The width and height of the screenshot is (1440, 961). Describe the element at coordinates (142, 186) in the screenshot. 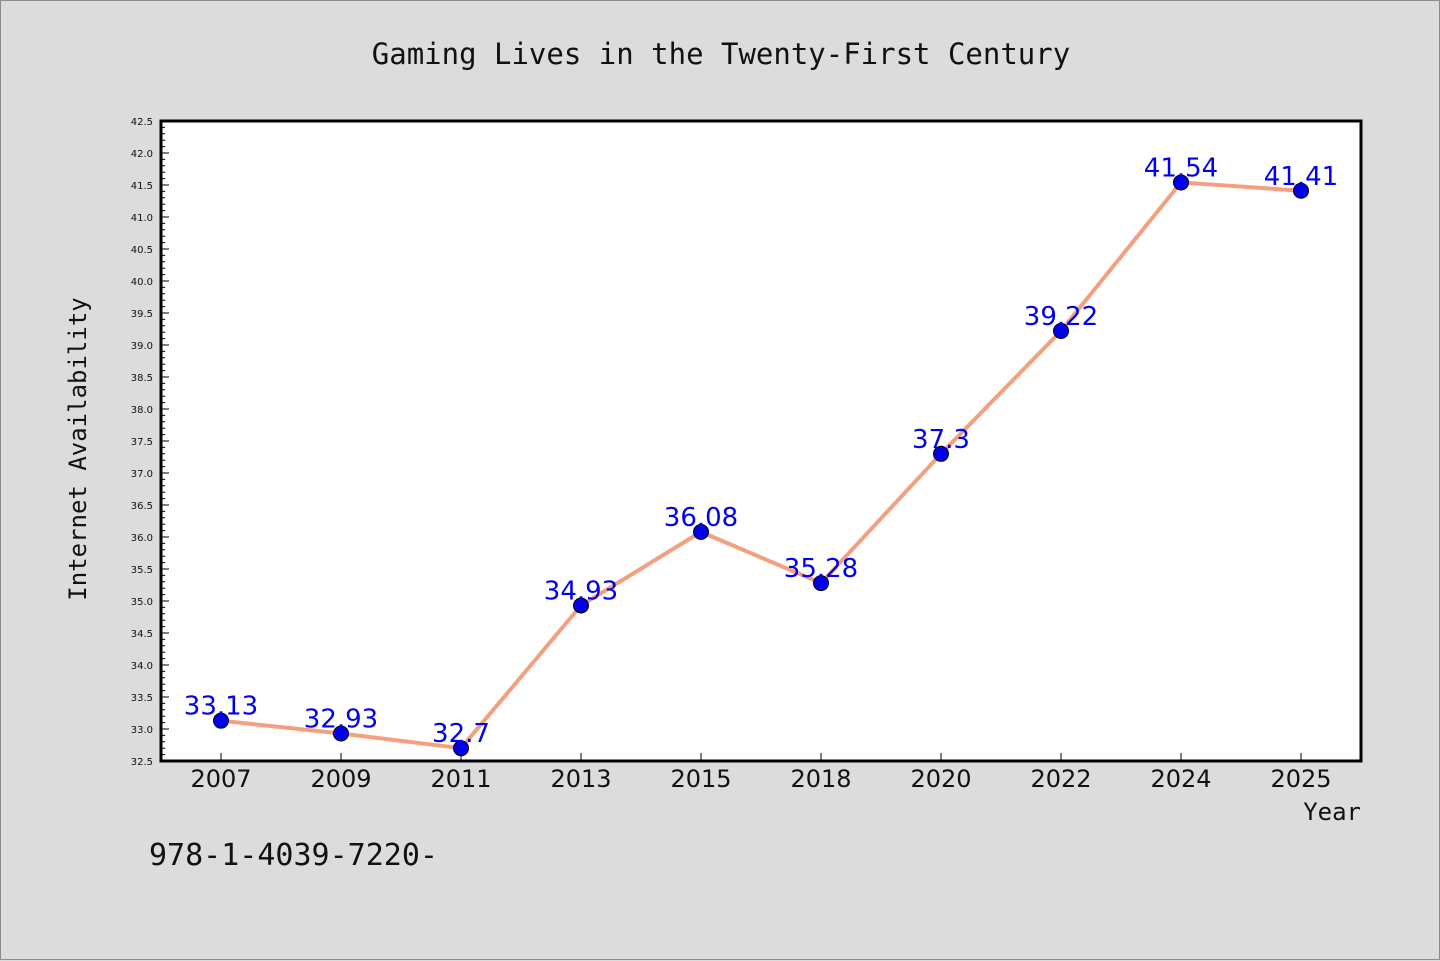

I see `y-tick-label: 41.5` at that location.